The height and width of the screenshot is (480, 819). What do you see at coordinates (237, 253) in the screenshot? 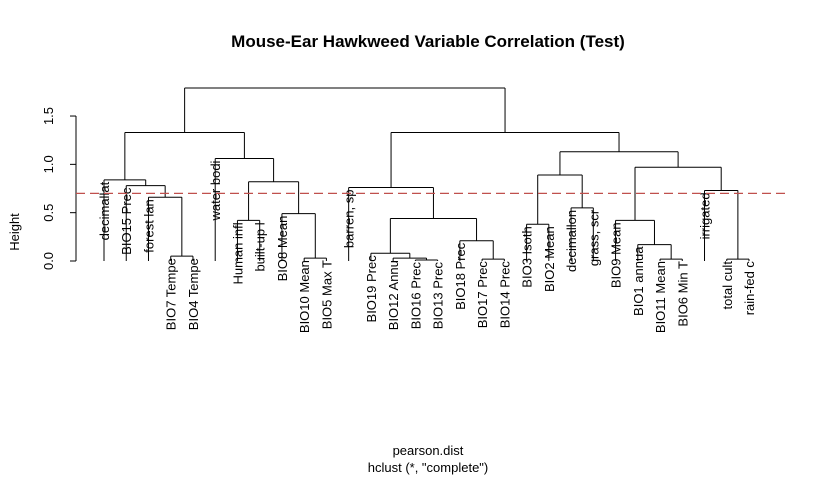
I see `leaf-label: Human infl` at bounding box center [237, 253].